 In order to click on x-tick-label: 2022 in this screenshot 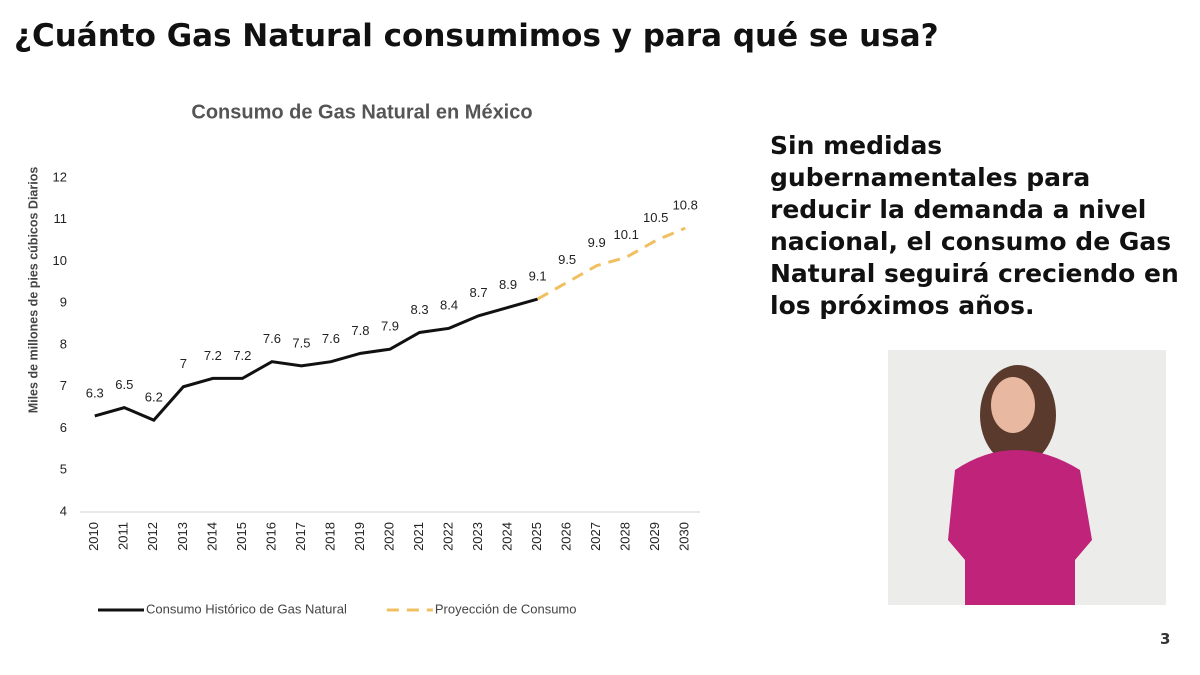, I will do `click(447, 536)`.